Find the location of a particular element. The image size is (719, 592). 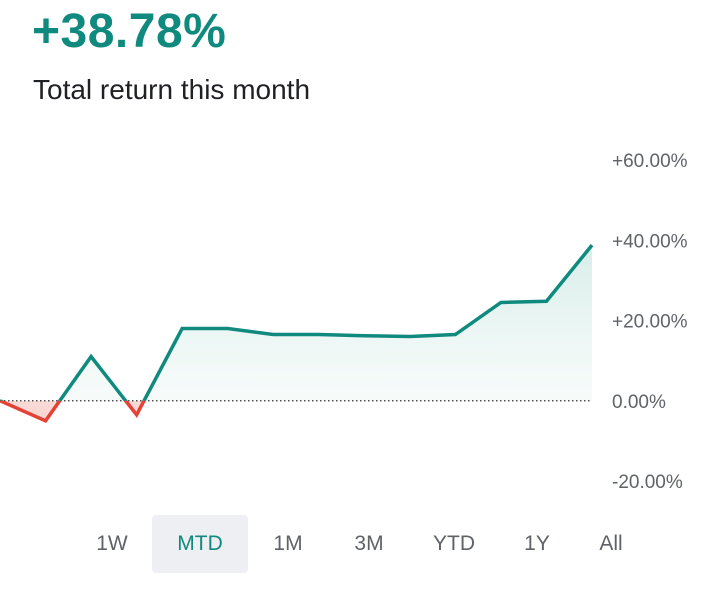

range-tab-ytd: YTD is located at coordinates (454, 543).